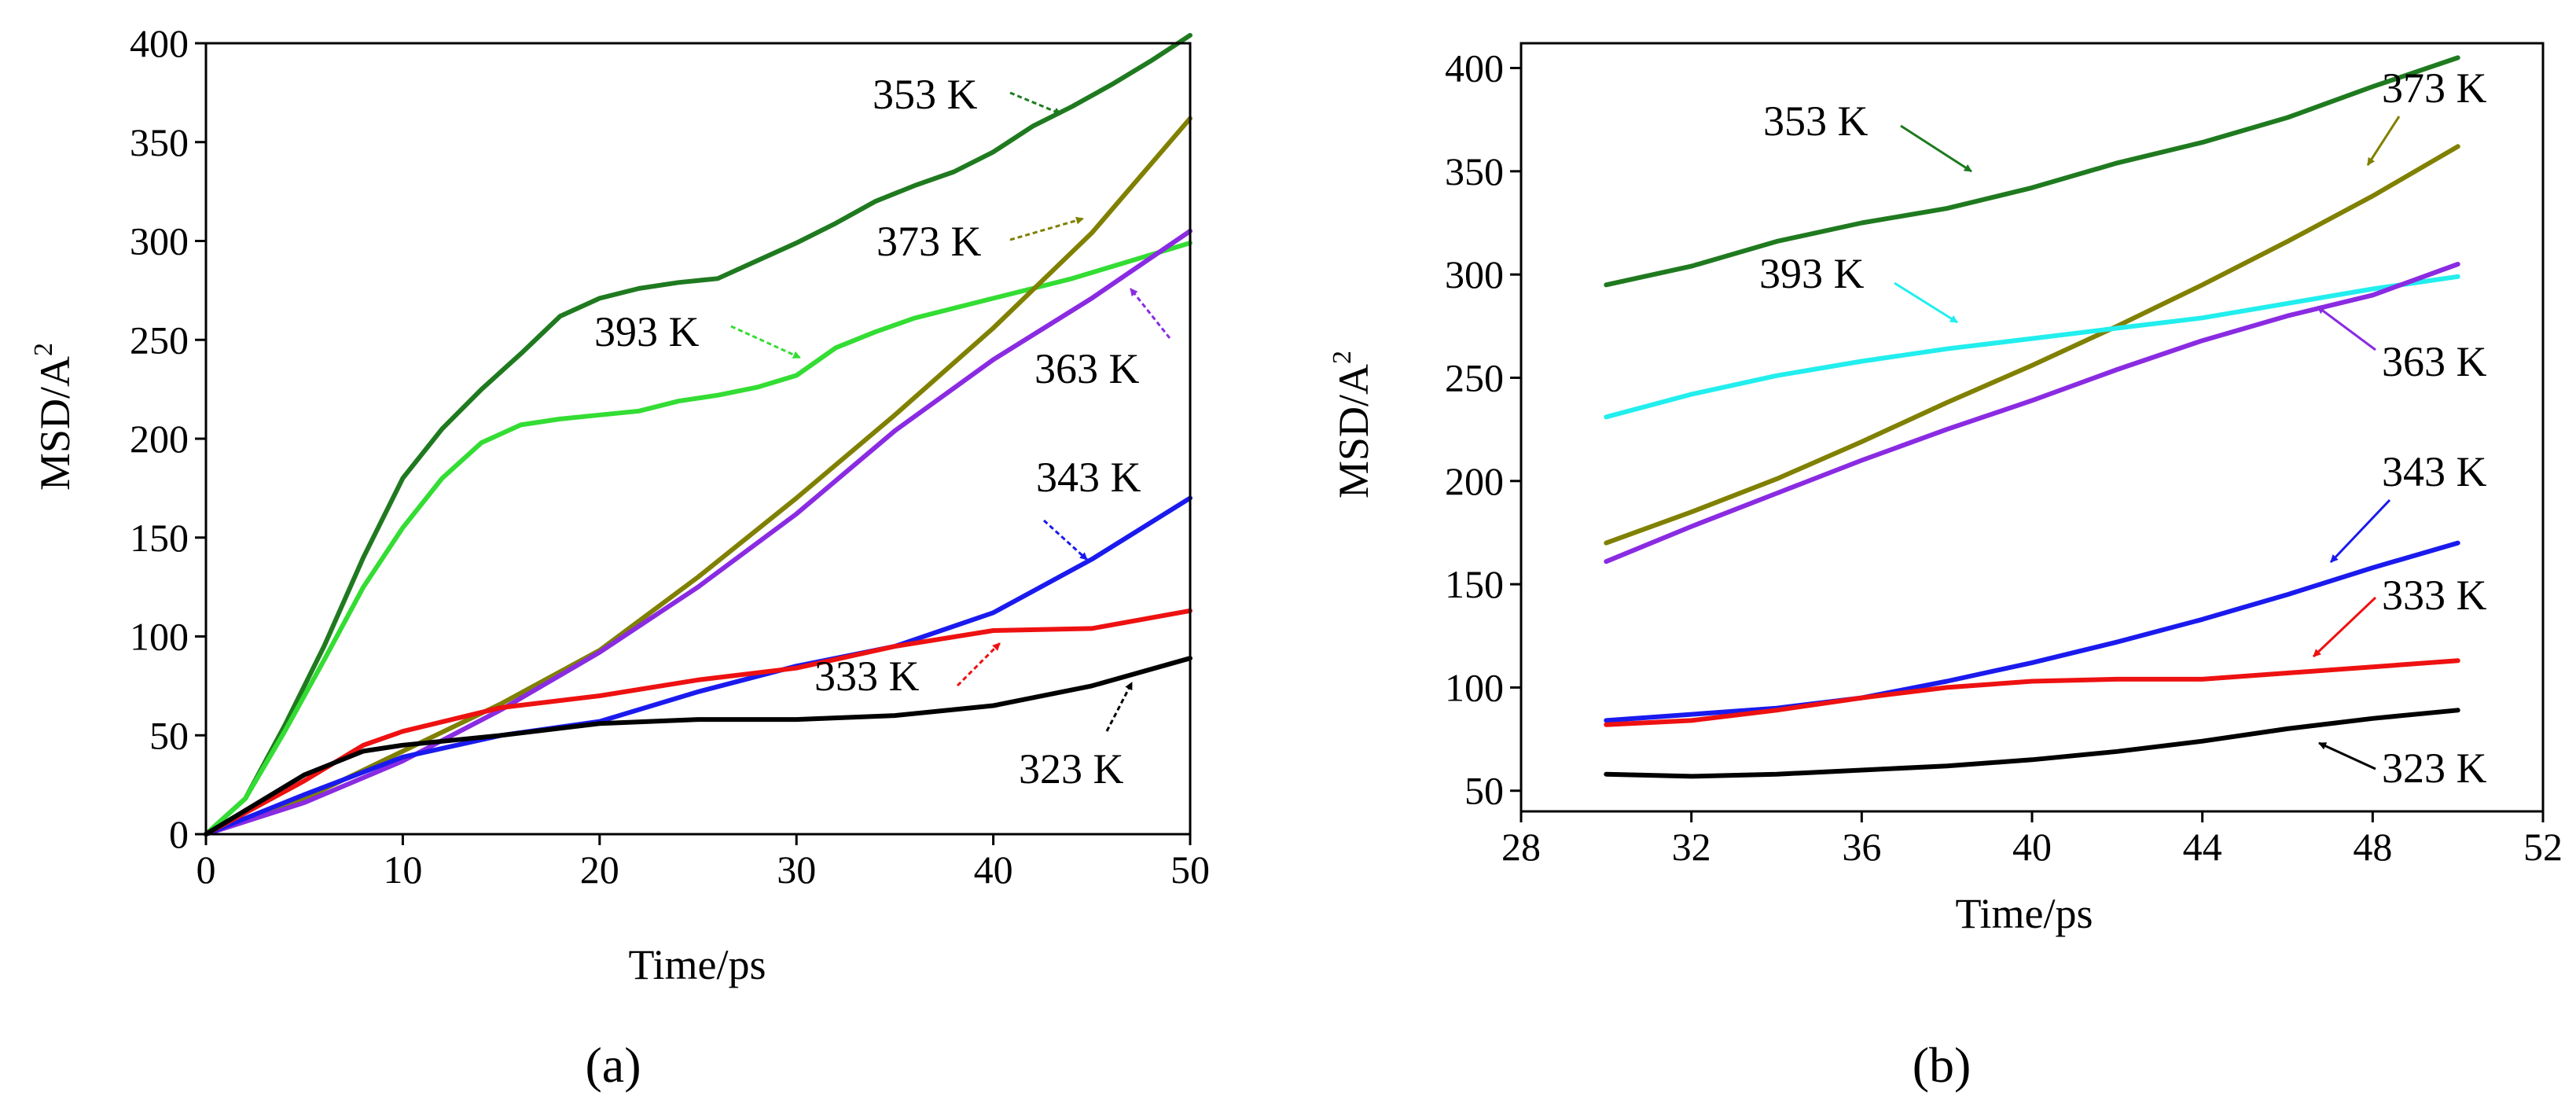 This screenshot has width=2576, height=1107. I want to click on arrow-343K-b, so click(2360, 531).